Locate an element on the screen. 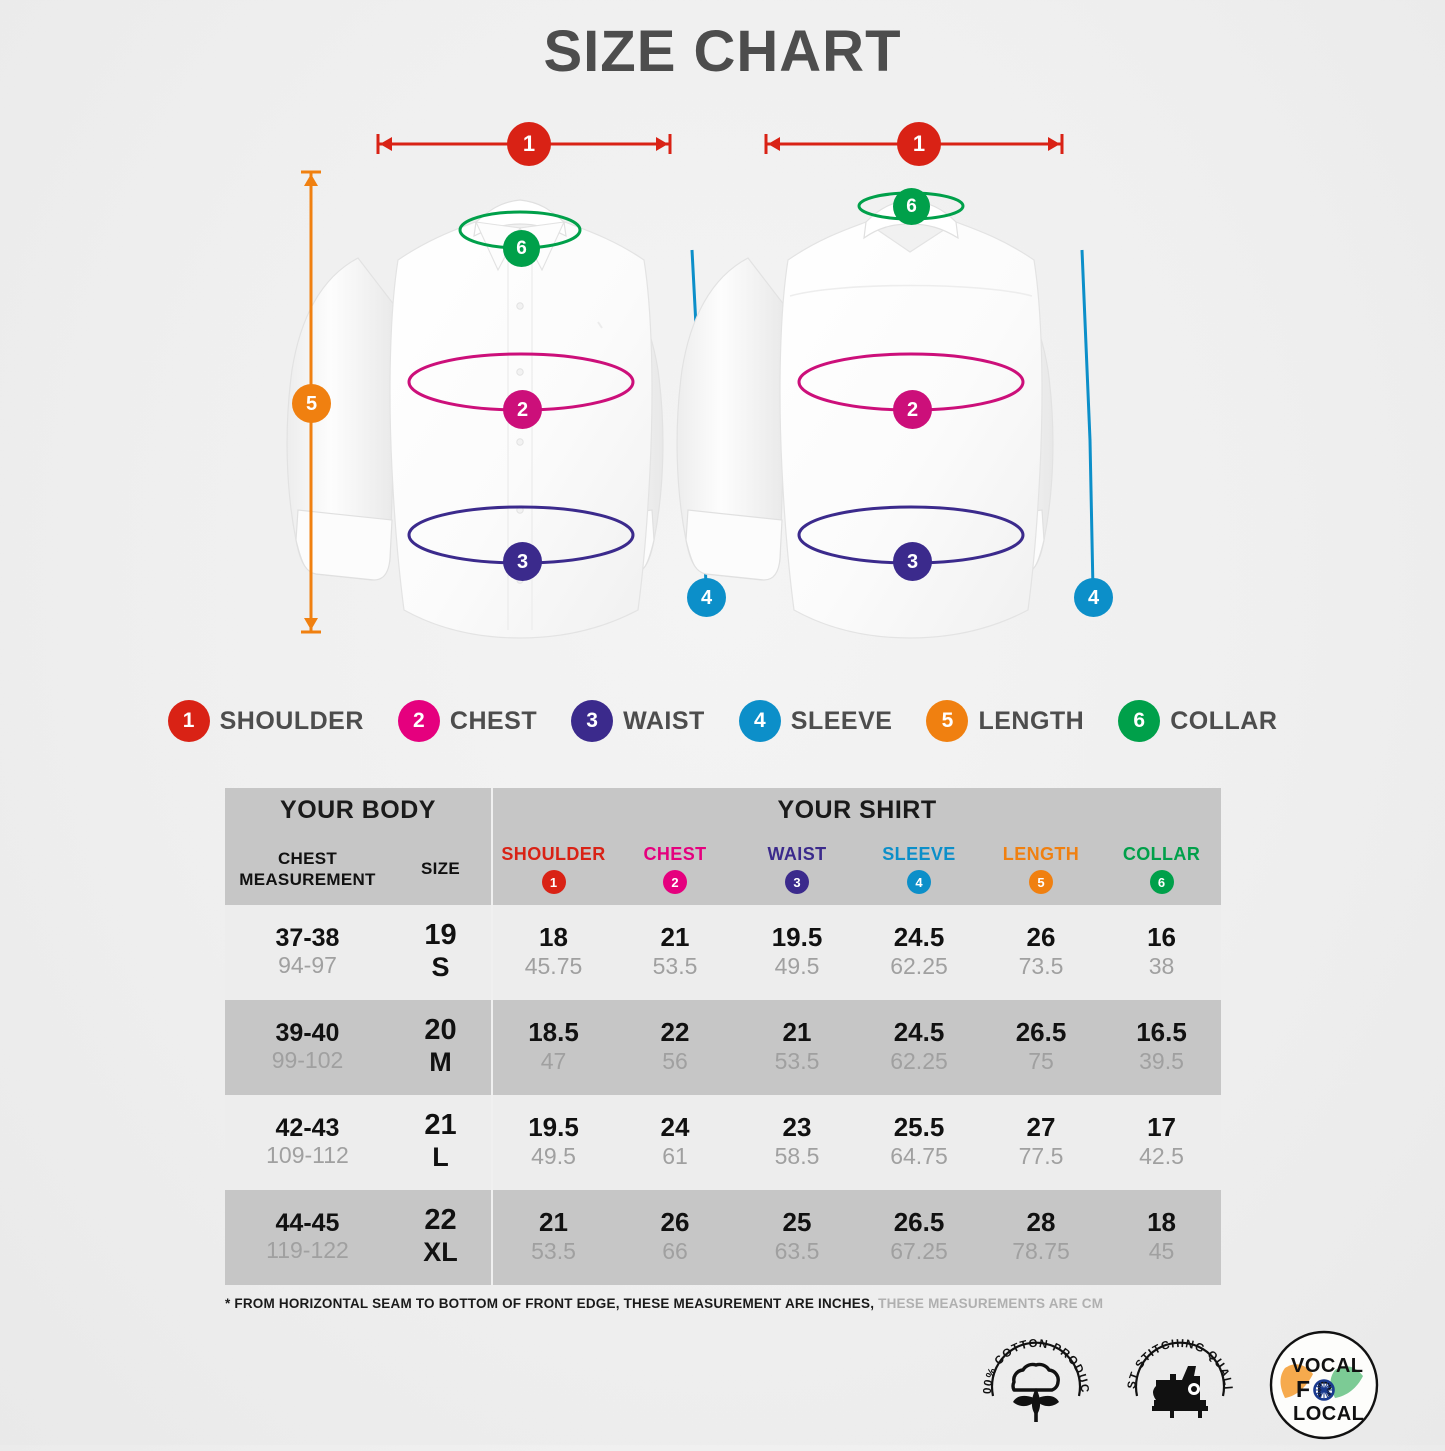 This screenshot has width=1445, height=1451. size-letter: S is located at coordinates (440, 966).